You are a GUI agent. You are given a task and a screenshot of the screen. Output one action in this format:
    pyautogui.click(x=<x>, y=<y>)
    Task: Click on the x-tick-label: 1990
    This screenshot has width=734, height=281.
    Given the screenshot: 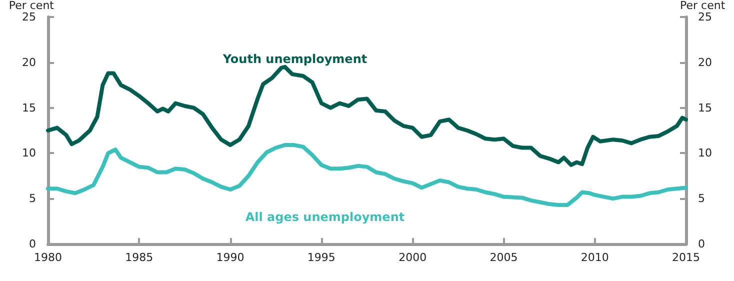 What is the action you would take?
    pyautogui.click(x=230, y=257)
    